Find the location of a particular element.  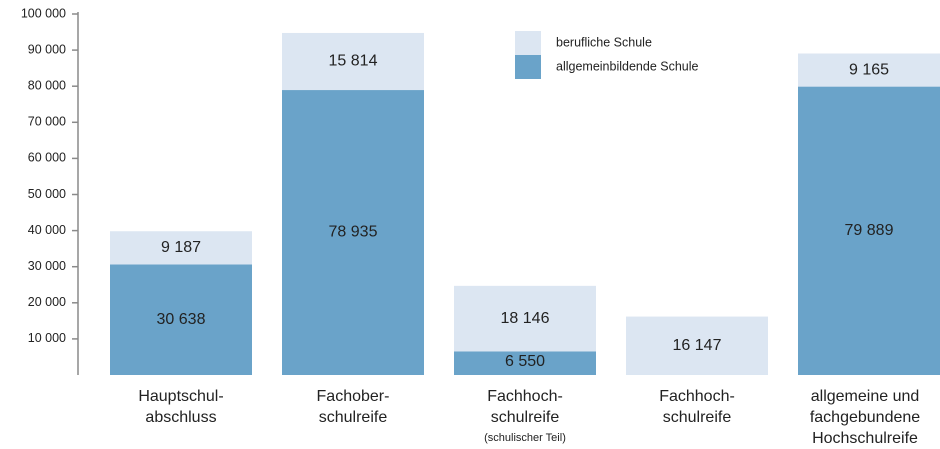

value-label: 9 165 is located at coordinates (869, 69).